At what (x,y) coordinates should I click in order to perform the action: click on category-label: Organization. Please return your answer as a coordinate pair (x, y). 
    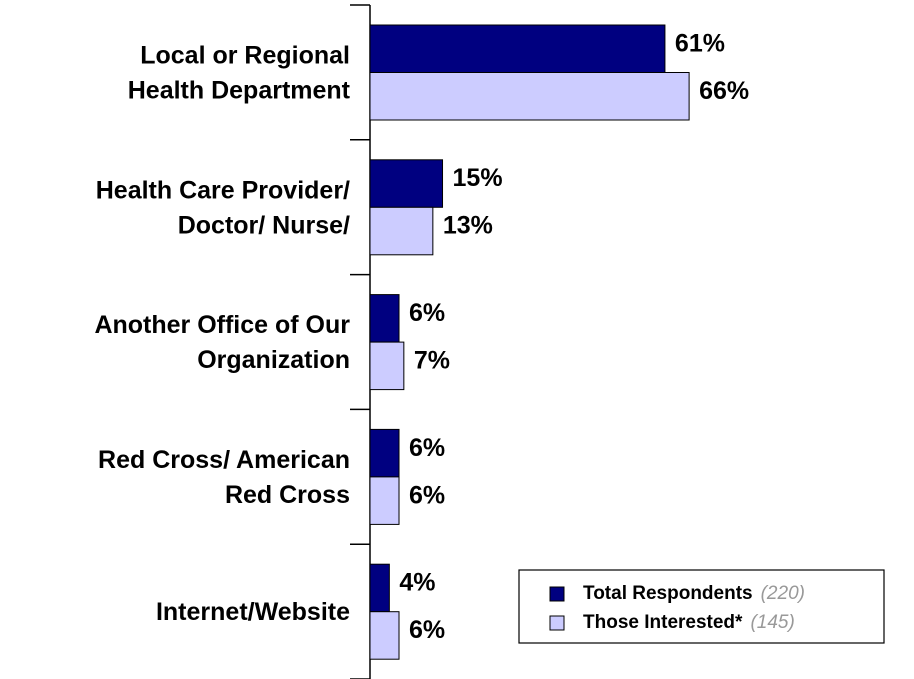
    Looking at the image, I should click on (273, 360).